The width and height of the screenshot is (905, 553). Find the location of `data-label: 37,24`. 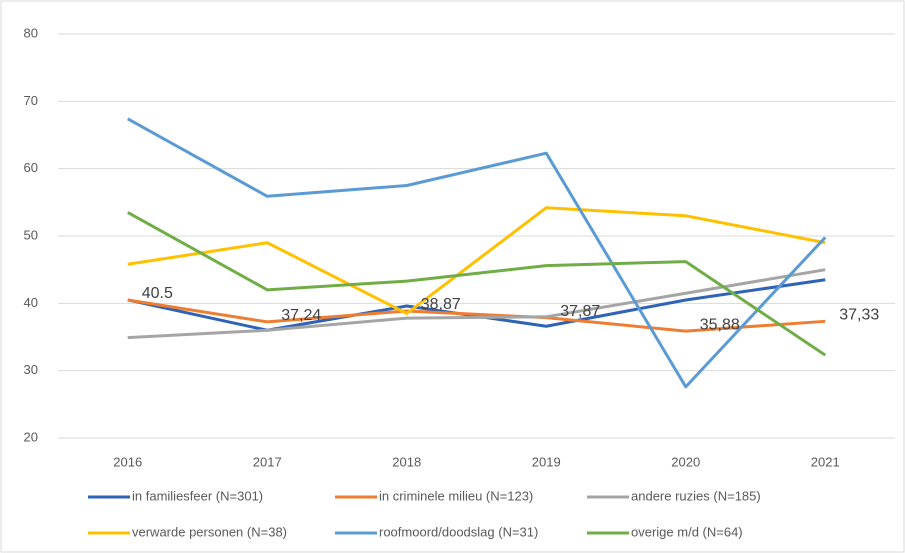

data-label: 37,24 is located at coordinates (301, 315).